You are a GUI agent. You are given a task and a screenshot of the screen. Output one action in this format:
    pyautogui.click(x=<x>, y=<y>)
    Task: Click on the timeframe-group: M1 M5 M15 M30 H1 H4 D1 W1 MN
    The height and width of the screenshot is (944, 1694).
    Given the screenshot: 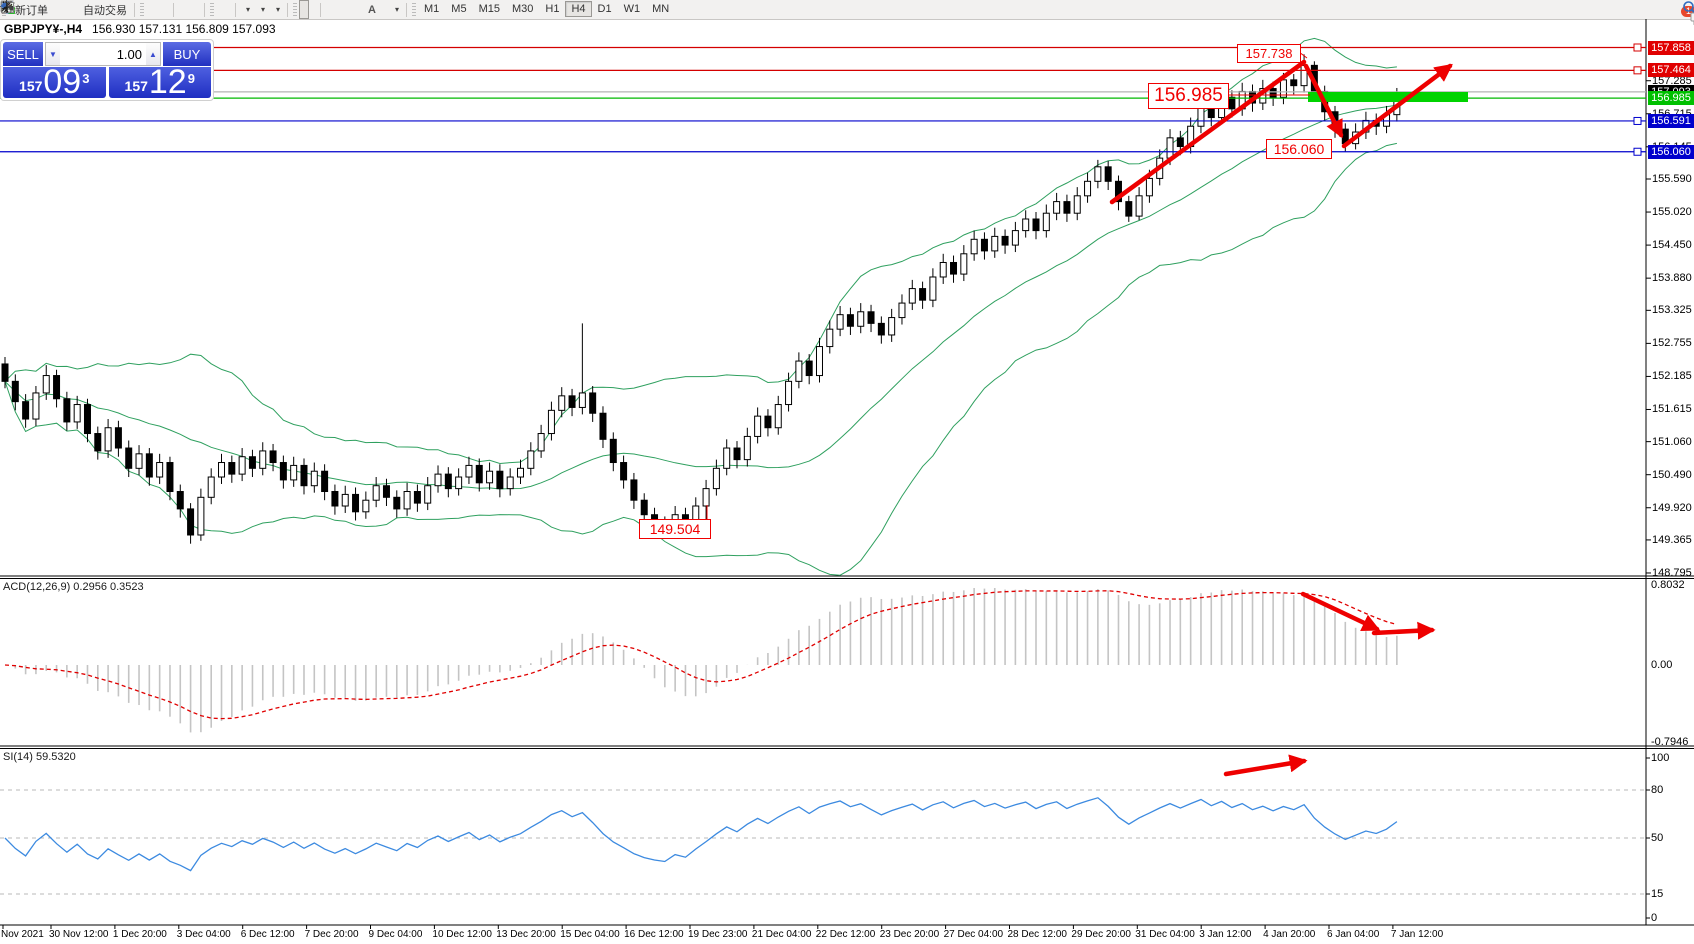 What is the action you would take?
    pyautogui.click(x=546, y=9)
    